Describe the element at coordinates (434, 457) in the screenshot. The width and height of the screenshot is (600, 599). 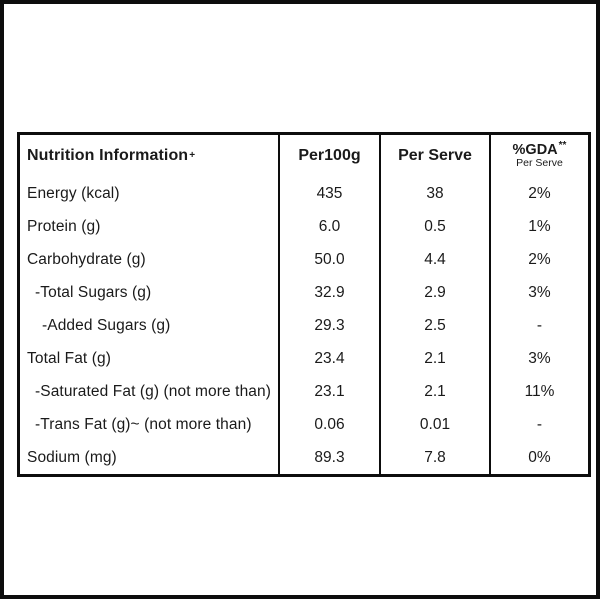
I see `value-per-serve: 7.8` at that location.